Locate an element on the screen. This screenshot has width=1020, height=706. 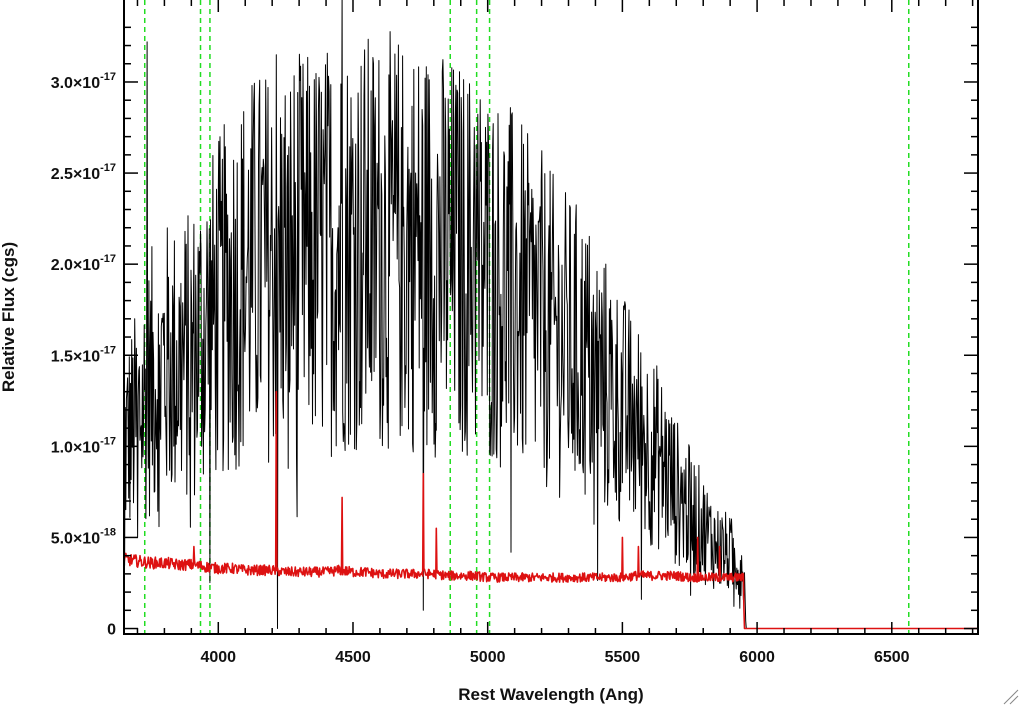
y-axis-title: Relative Flux (cgs) is located at coordinates (9, 317).